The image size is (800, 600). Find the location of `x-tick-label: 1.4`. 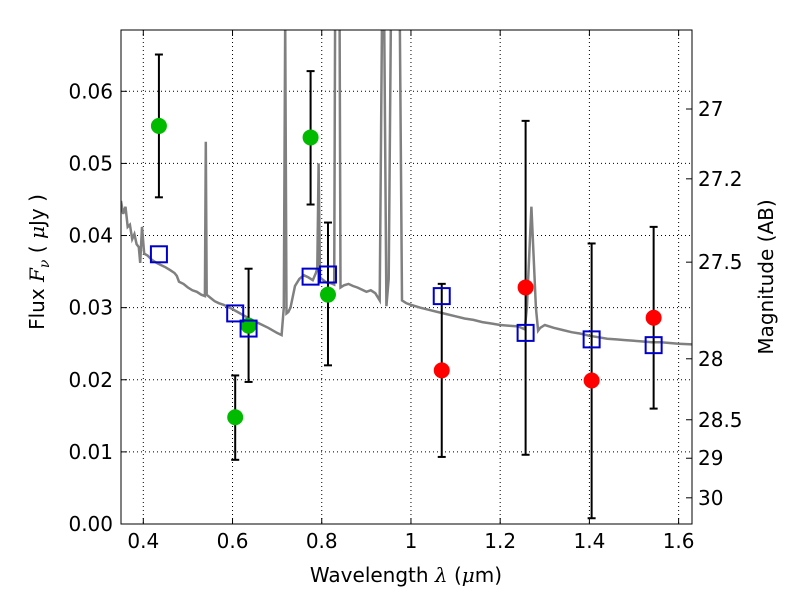

x-tick-label: 1.4 is located at coordinates (589, 541).